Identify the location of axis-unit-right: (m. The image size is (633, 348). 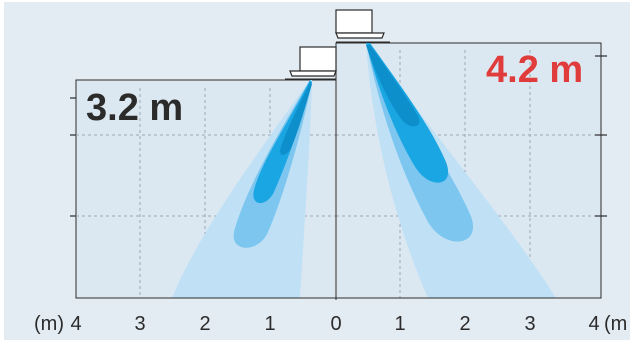
(615, 324).